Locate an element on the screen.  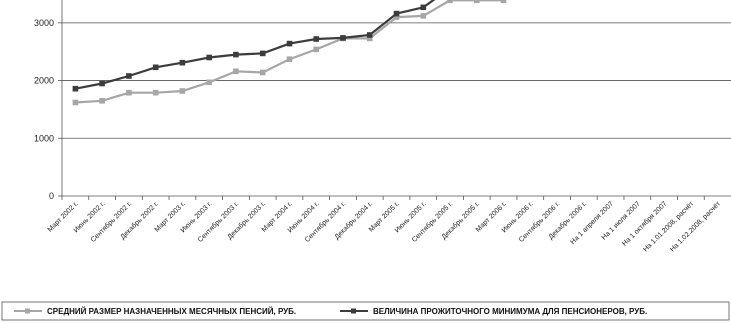
legend-marker-pension is located at coordinates (27, 311).